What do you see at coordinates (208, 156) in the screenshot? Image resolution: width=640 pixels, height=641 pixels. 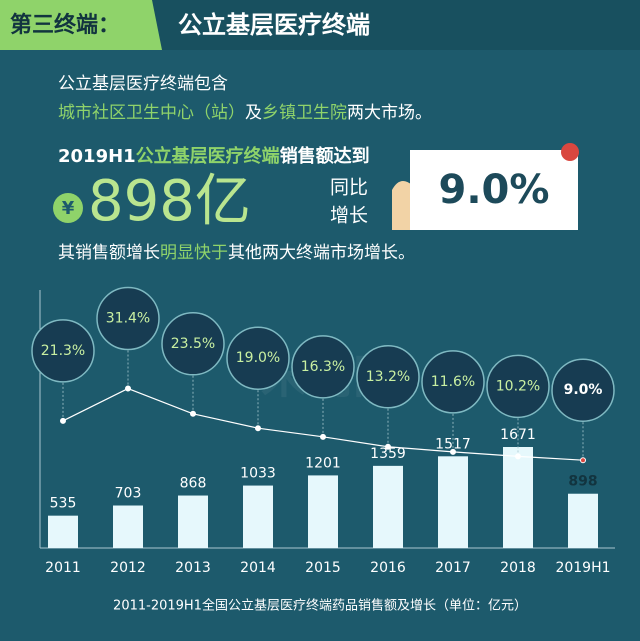 I see `text-segment: 公立基层医疗终端` at bounding box center [208, 156].